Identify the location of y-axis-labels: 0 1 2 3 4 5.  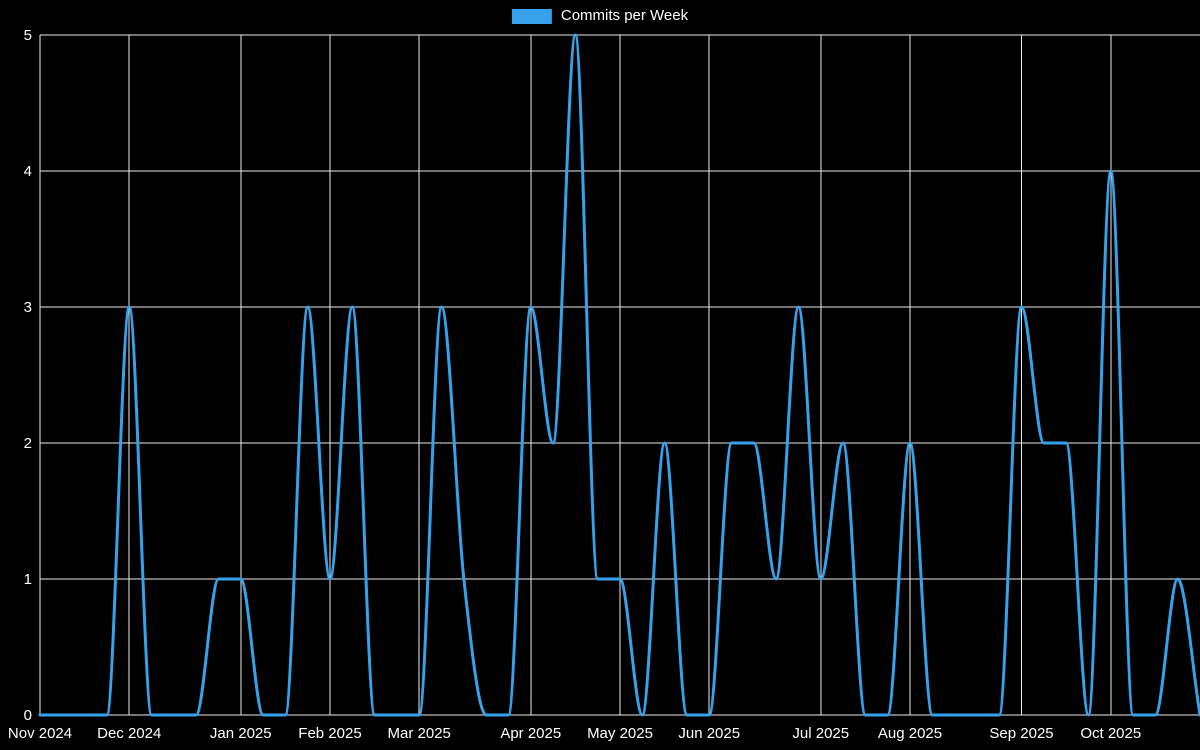
(28, 375).